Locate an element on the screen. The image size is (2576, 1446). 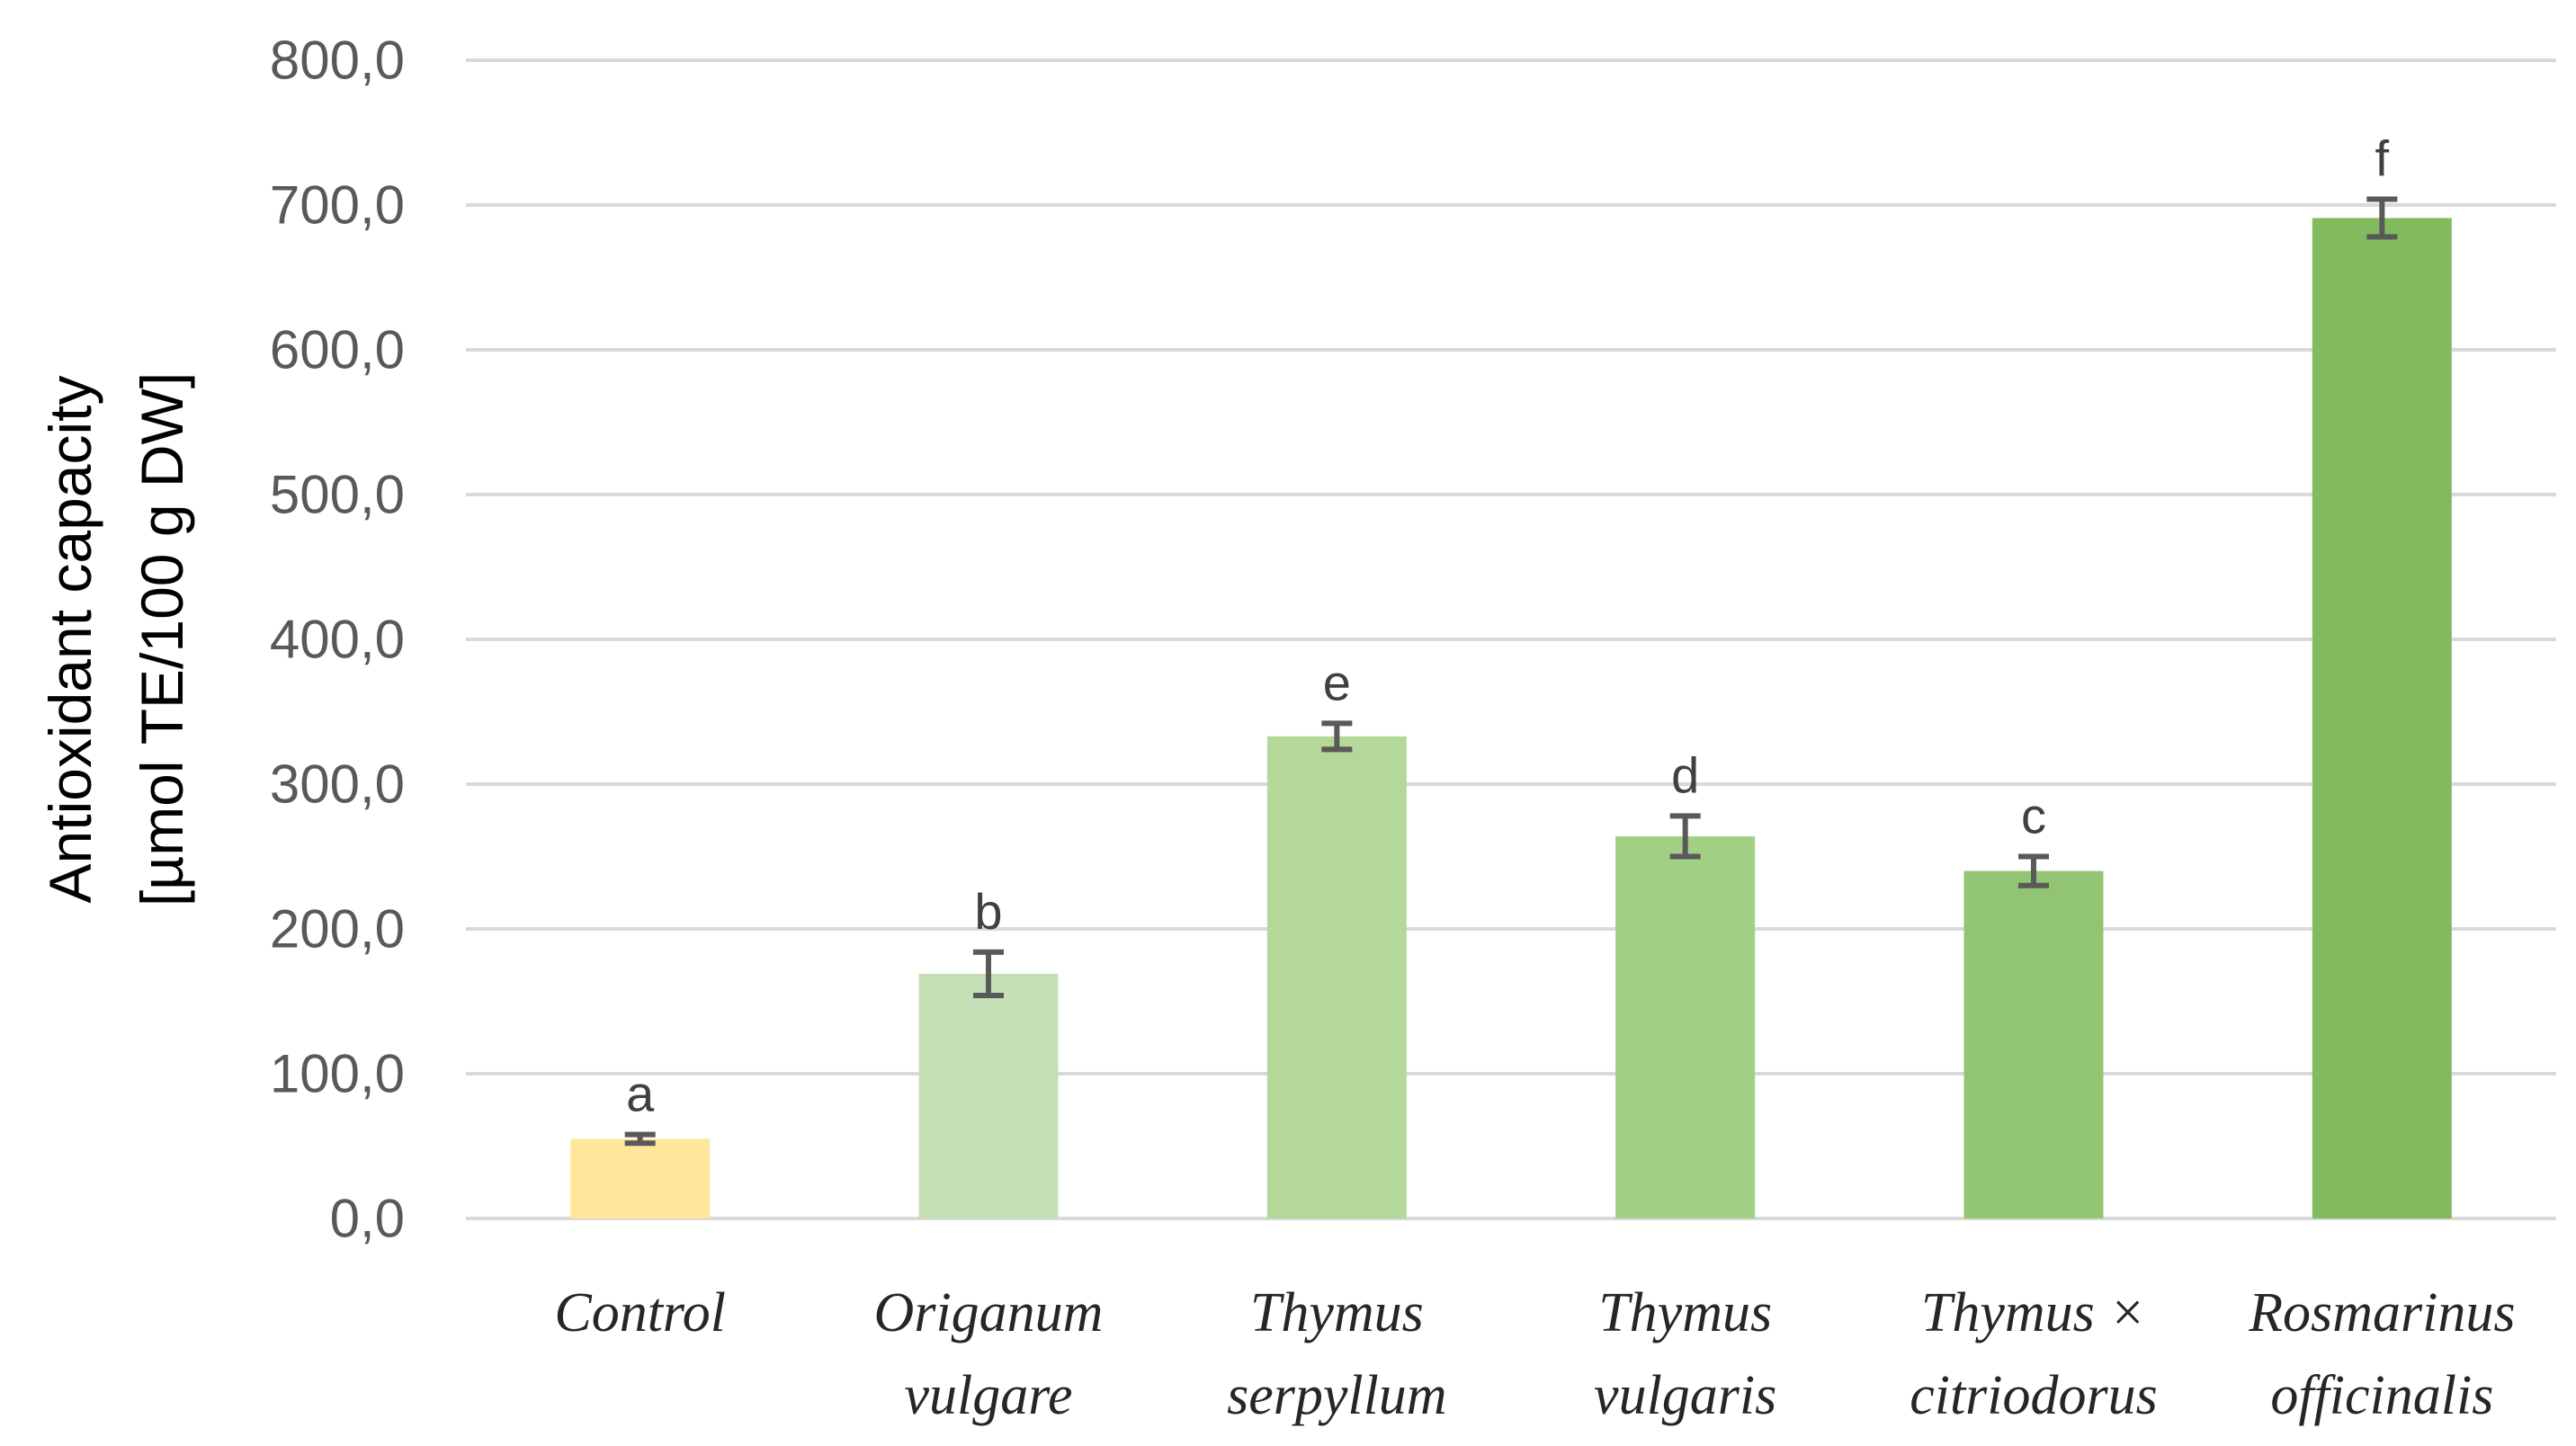
significance-letter: c is located at coordinates (2033, 816).